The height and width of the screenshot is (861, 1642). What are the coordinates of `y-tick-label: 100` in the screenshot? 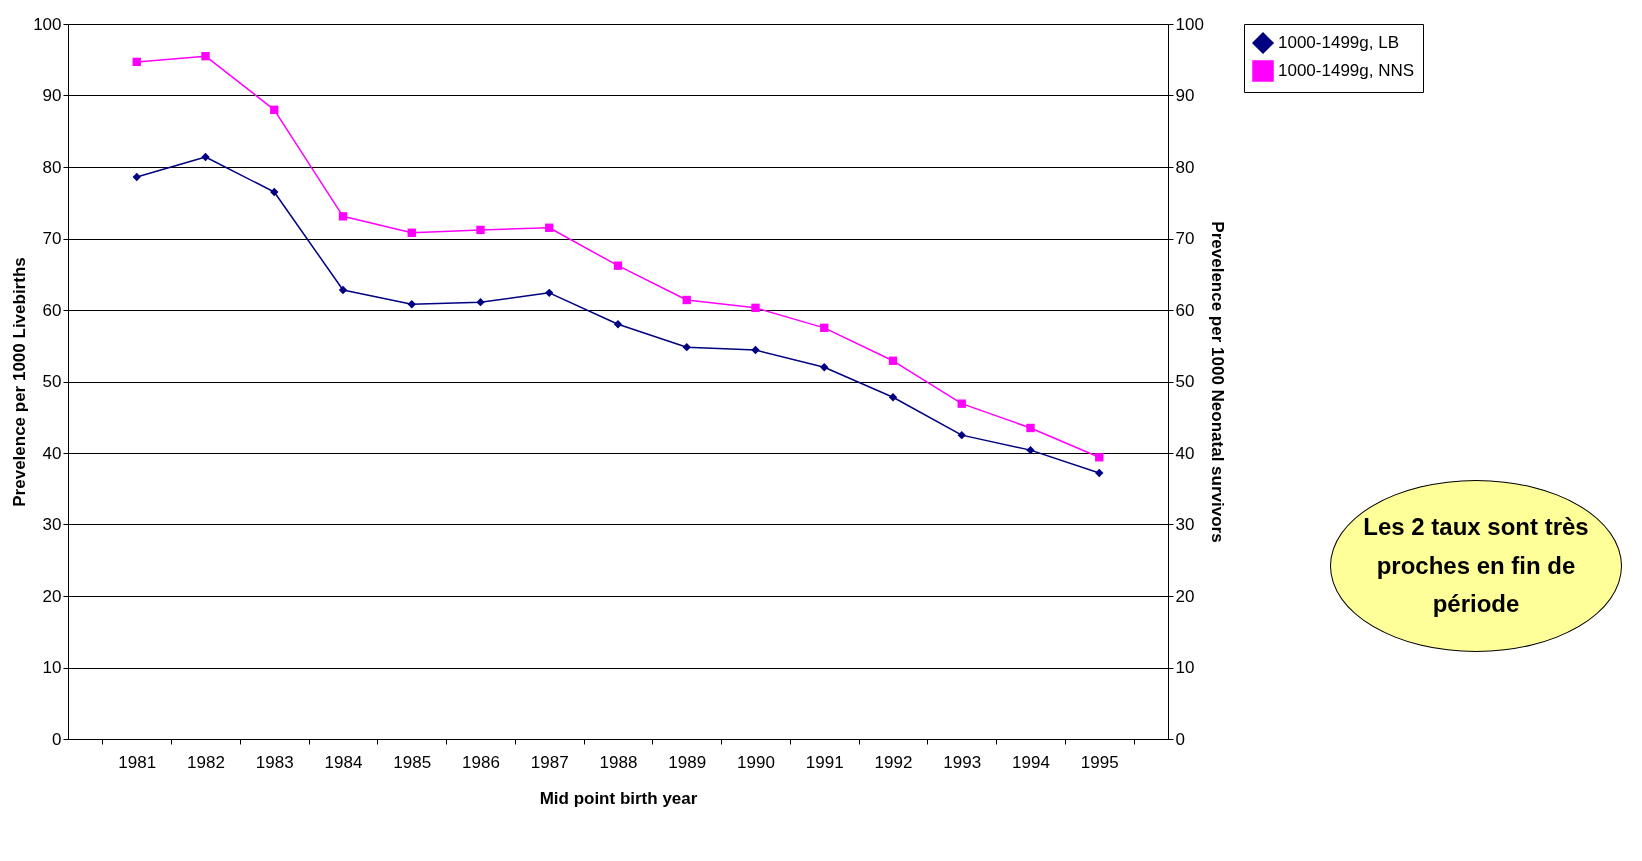 It's located at (47, 24).